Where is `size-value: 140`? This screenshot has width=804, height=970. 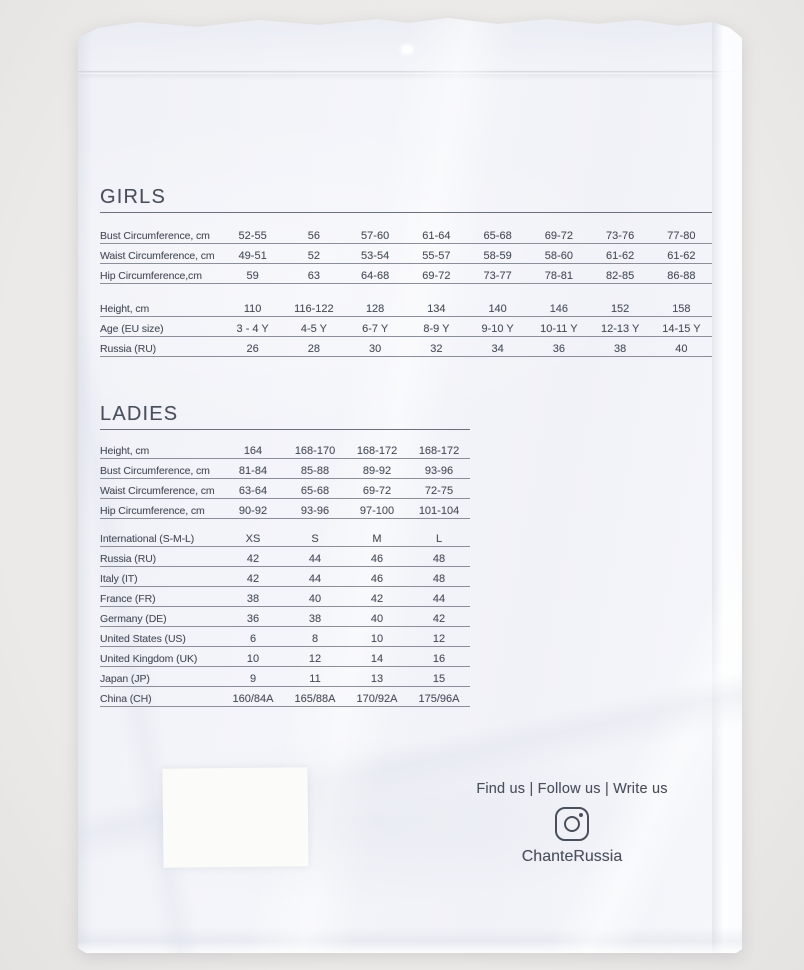
size-value: 140 is located at coordinates (497, 309).